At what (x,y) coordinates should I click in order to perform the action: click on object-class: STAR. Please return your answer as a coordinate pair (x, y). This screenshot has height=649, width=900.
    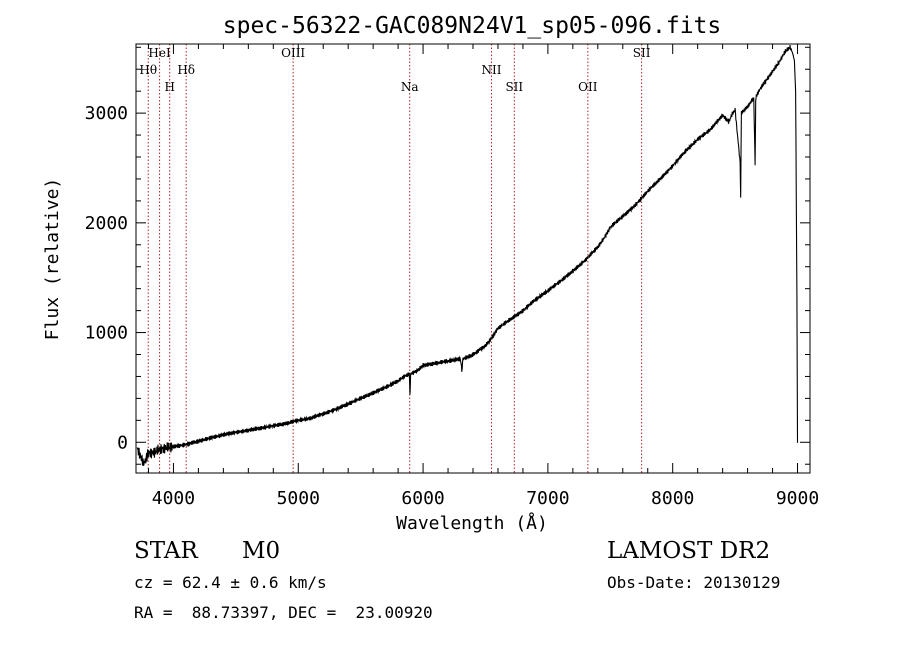
    Looking at the image, I should click on (166, 551).